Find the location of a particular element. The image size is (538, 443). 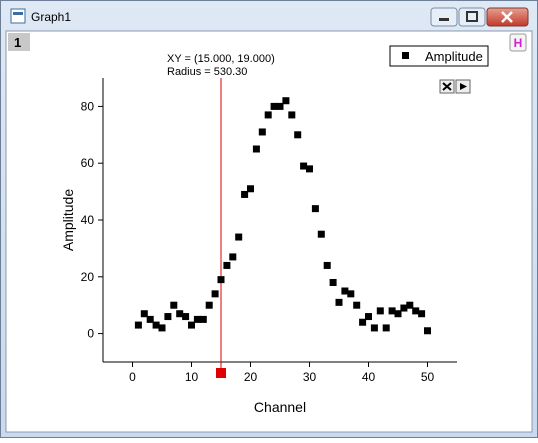

maximize-button is located at coordinates (472, 17).